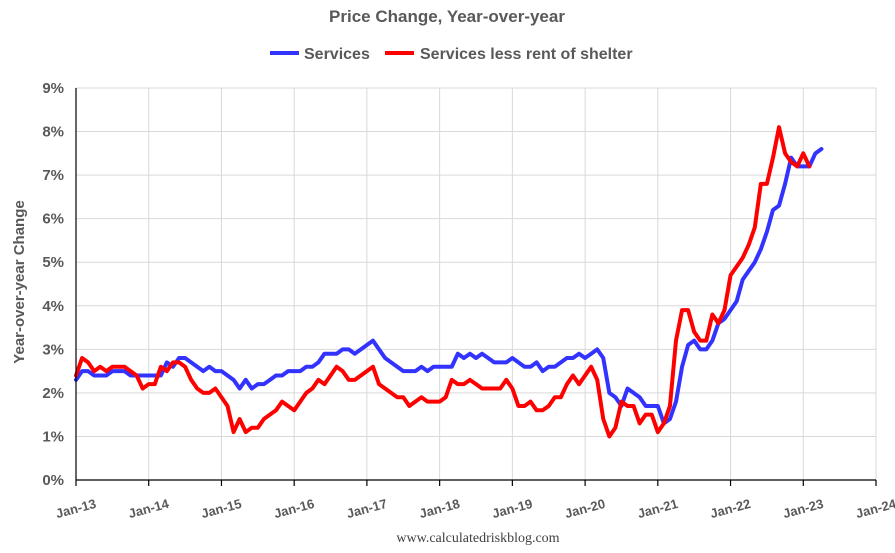 Image resolution: width=895 pixels, height=553 pixels. Describe the element at coordinates (221, 508) in the screenshot. I see `x-tick-label: Jan-15` at that location.